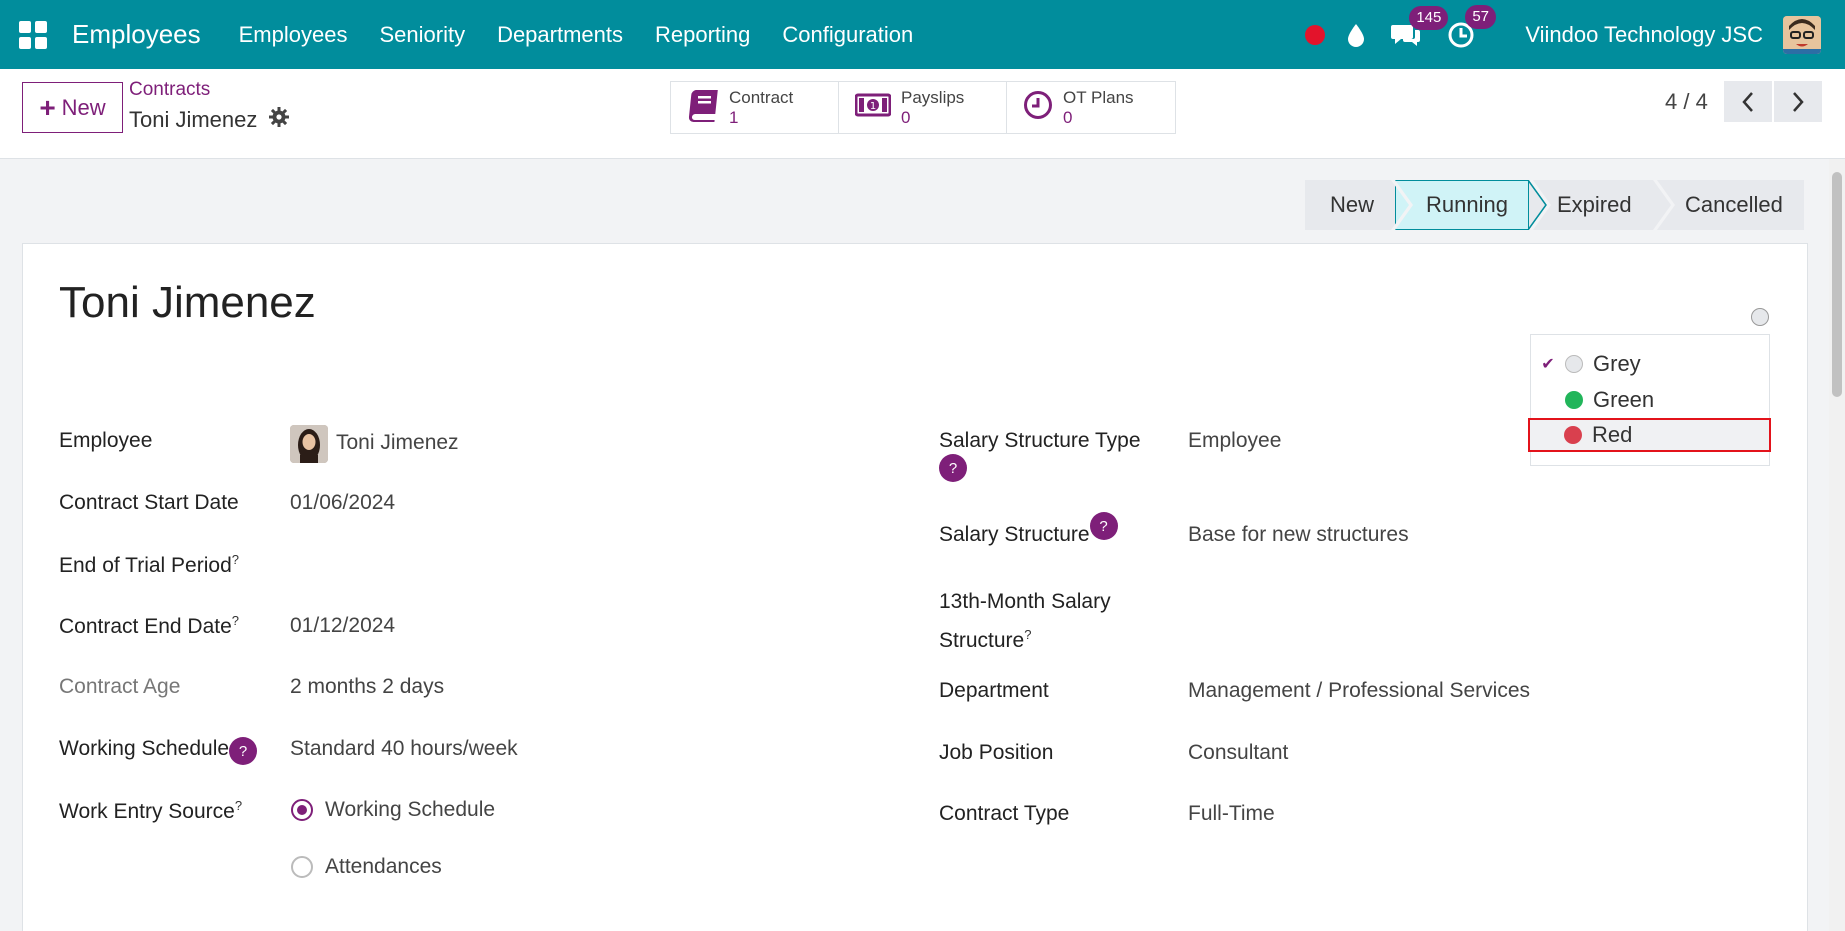 The width and height of the screenshot is (1845, 931). Describe the element at coordinates (302, 810) in the screenshot. I see `radio-working-schedule` at that location.